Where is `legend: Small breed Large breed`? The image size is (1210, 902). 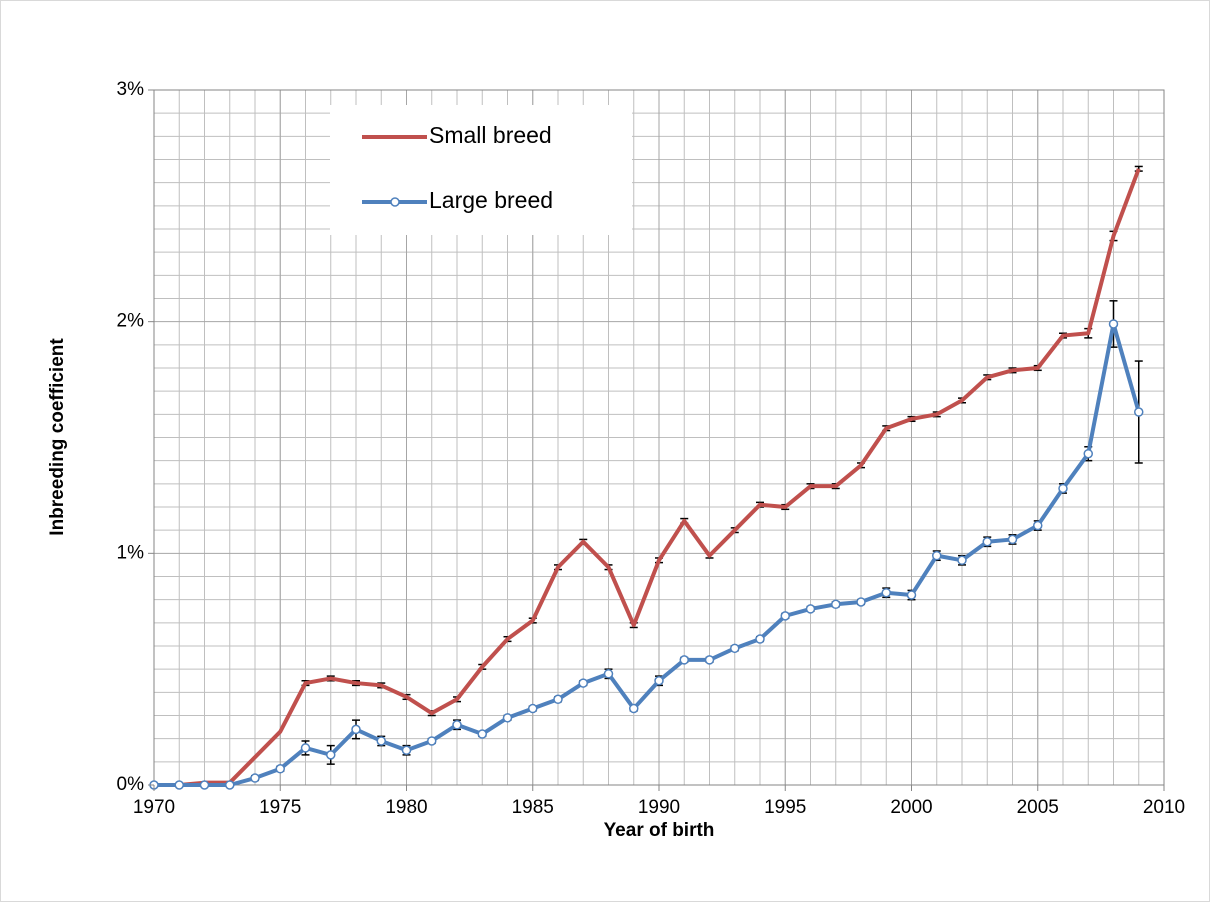 legend: Small breed Large breed is located at coordinates (481, 170).